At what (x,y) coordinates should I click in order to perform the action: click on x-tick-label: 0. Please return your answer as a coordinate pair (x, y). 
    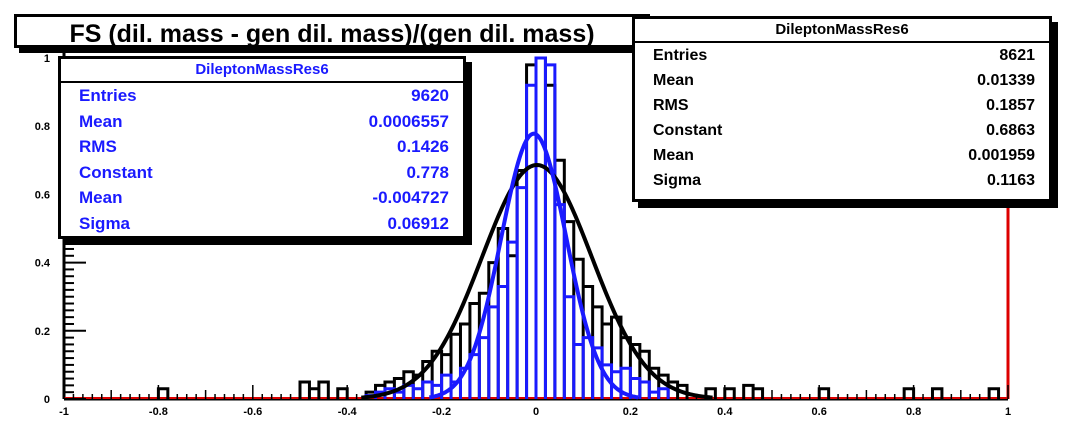
    Looking at the image, I should click on (536, 412).